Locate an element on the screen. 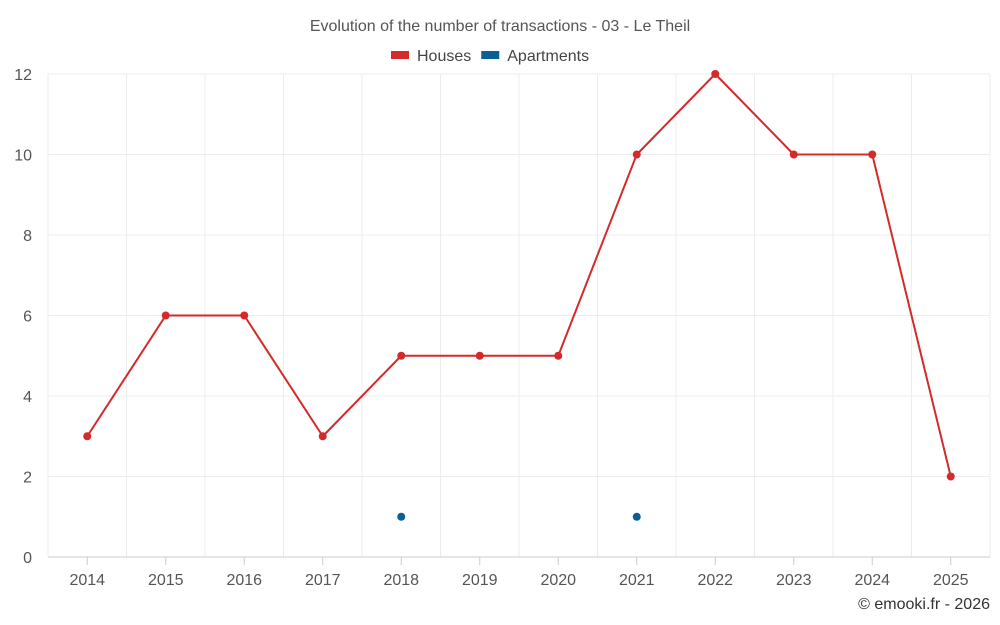  x-tick-label: 2025 is located at coordinates (951, 580).